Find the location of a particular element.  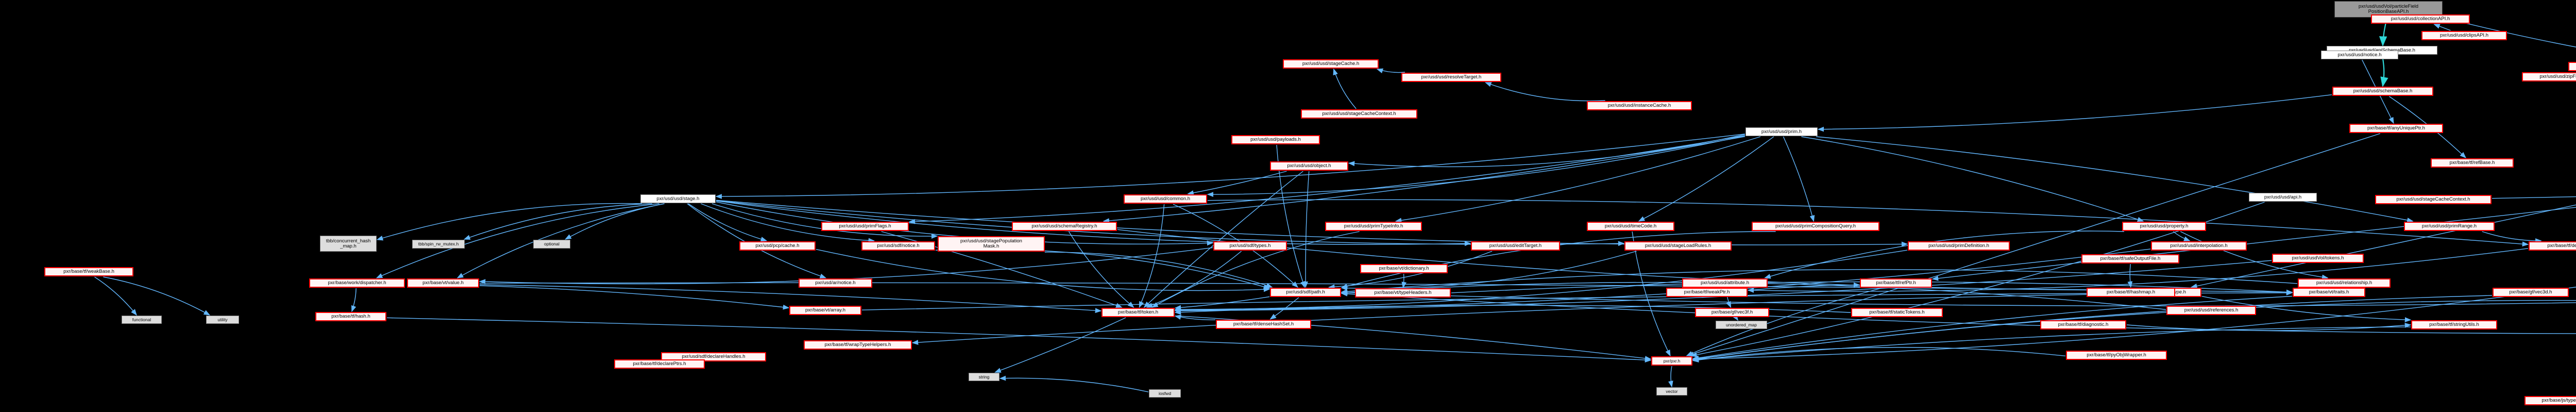

graph-node: utility is located at coordinates (222, 320).